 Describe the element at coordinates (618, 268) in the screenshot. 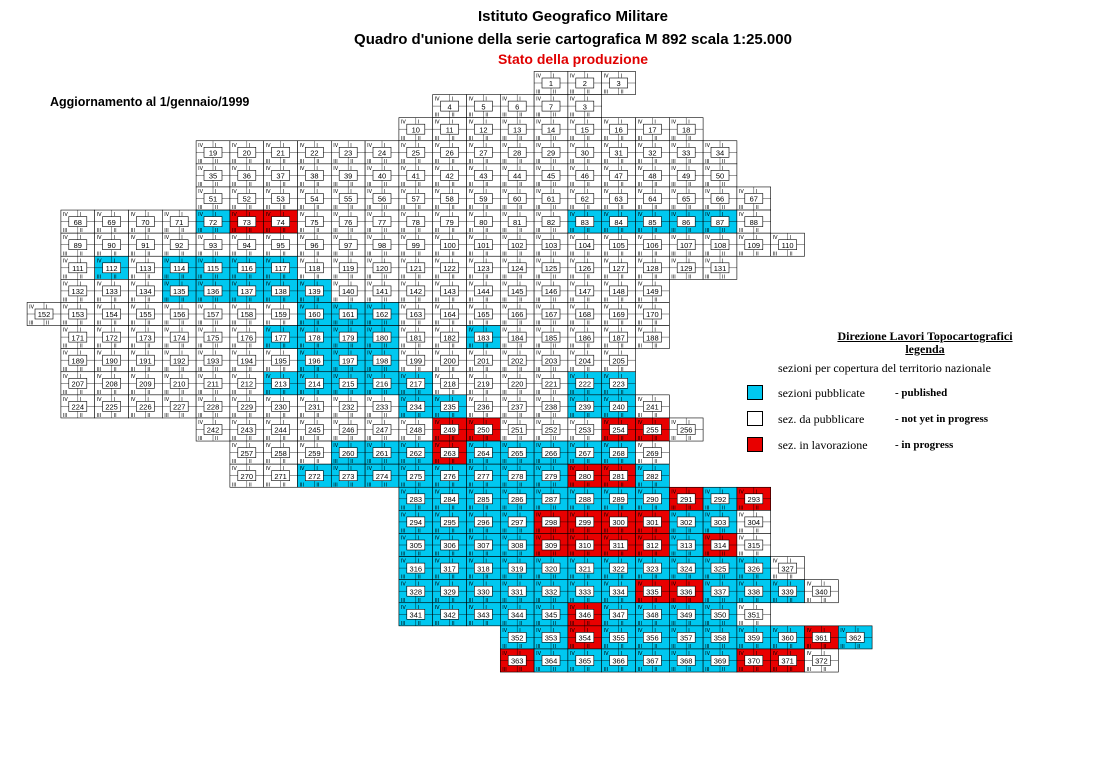

I see `sheet-number: 127` at that location.